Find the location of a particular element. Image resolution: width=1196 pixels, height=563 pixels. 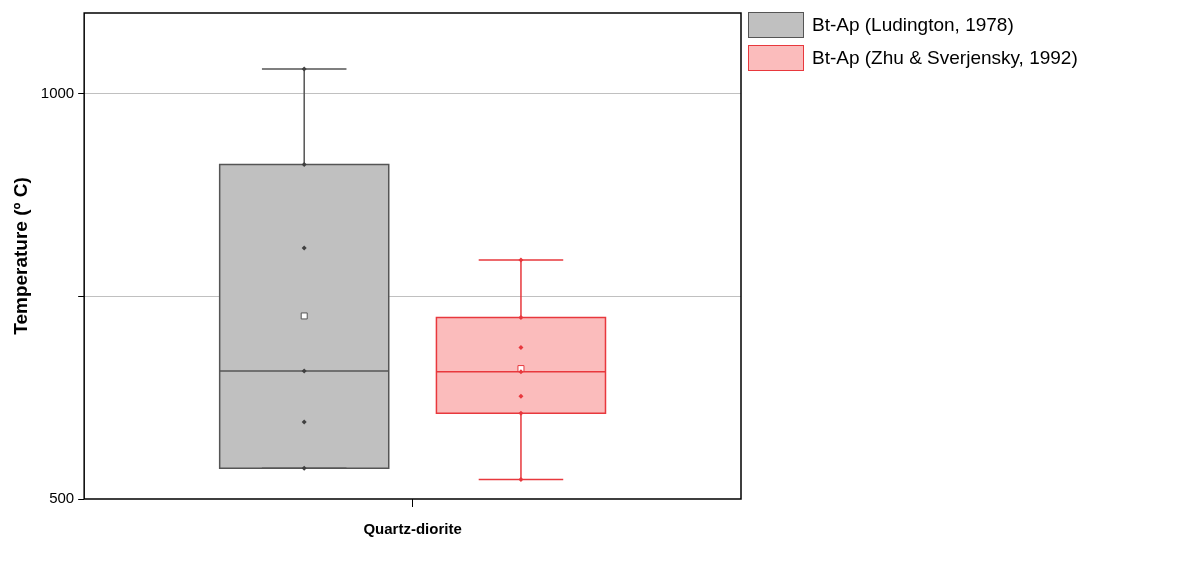

x-tick-label: Quartz-diorite is located at coordinates (412, 529).